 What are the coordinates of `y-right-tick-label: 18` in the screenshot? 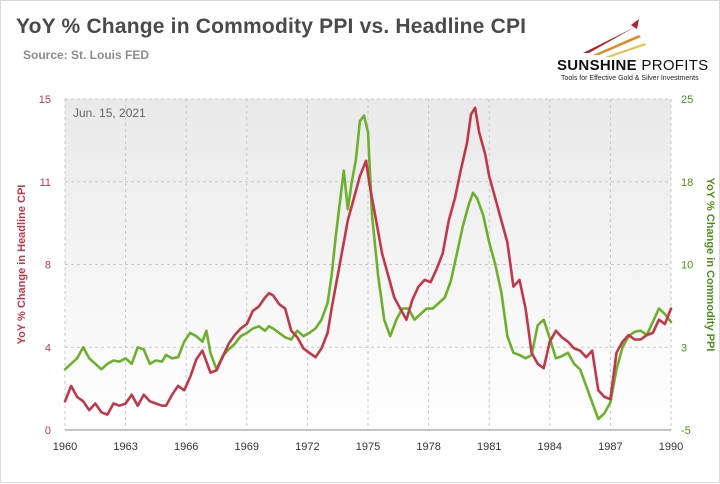 It's located at (687, 183).